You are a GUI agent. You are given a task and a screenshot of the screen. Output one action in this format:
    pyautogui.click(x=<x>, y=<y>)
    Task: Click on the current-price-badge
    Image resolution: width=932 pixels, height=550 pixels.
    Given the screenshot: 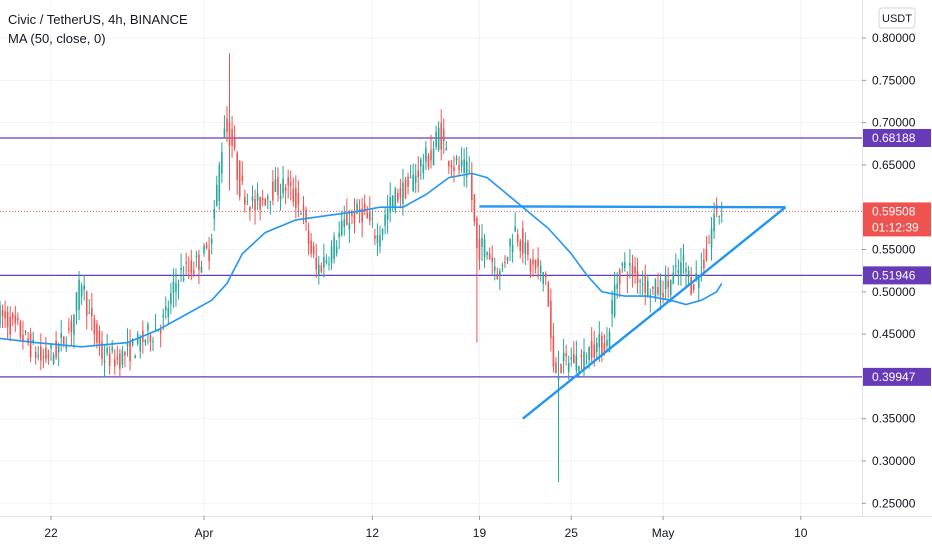 What is the action you would take?
    pyautogui.click(x=897, y=219)
    